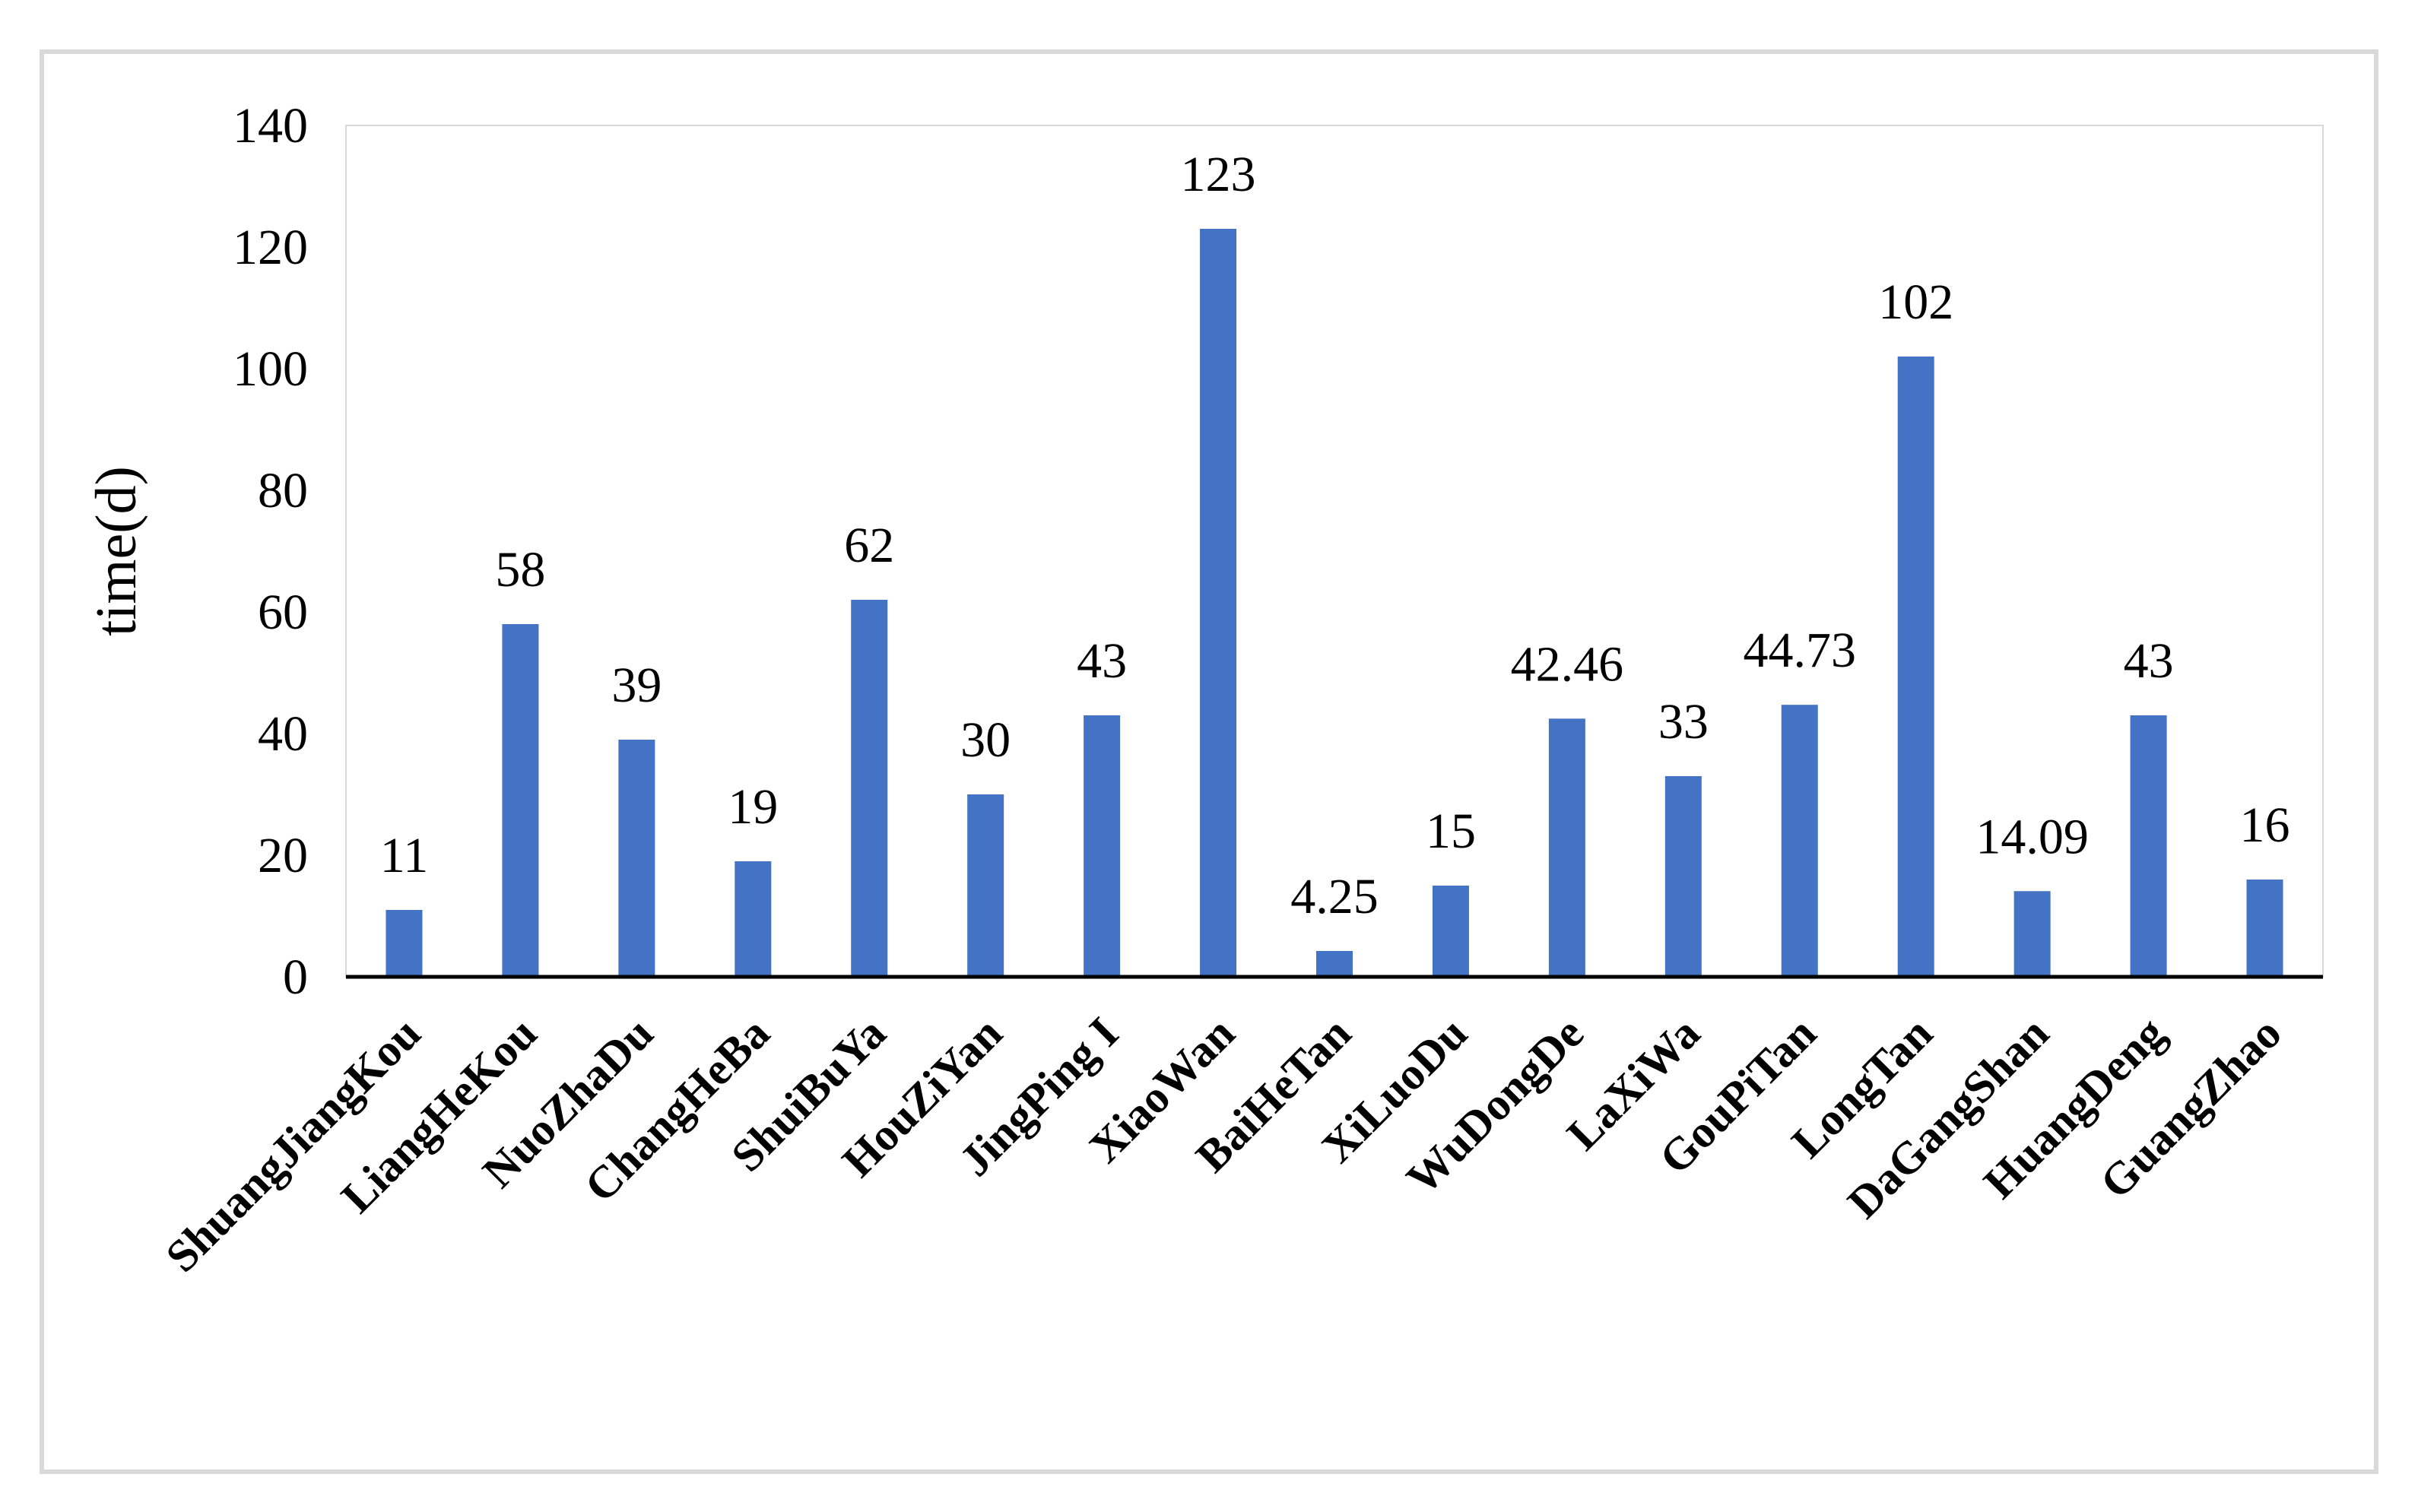  What do you see at coordinates (753, 919) in the screenshot?
I see `bar-changheba` at bounding box center [753, 919].